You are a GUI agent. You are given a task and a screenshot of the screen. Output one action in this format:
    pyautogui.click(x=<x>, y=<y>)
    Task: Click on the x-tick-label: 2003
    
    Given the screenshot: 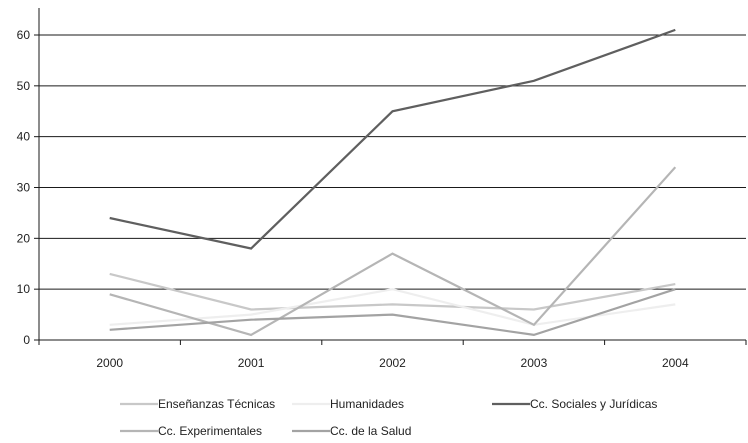 What is the action you would take?
    pyautogui.click(x=534, y=363)
    